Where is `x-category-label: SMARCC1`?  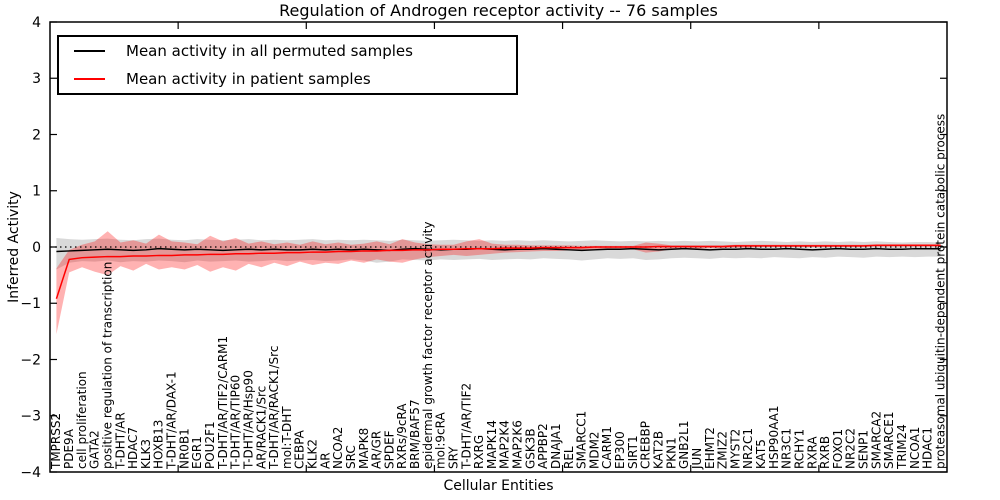 x-category-label: SMARCC1 is located at coordinates (582, 440).